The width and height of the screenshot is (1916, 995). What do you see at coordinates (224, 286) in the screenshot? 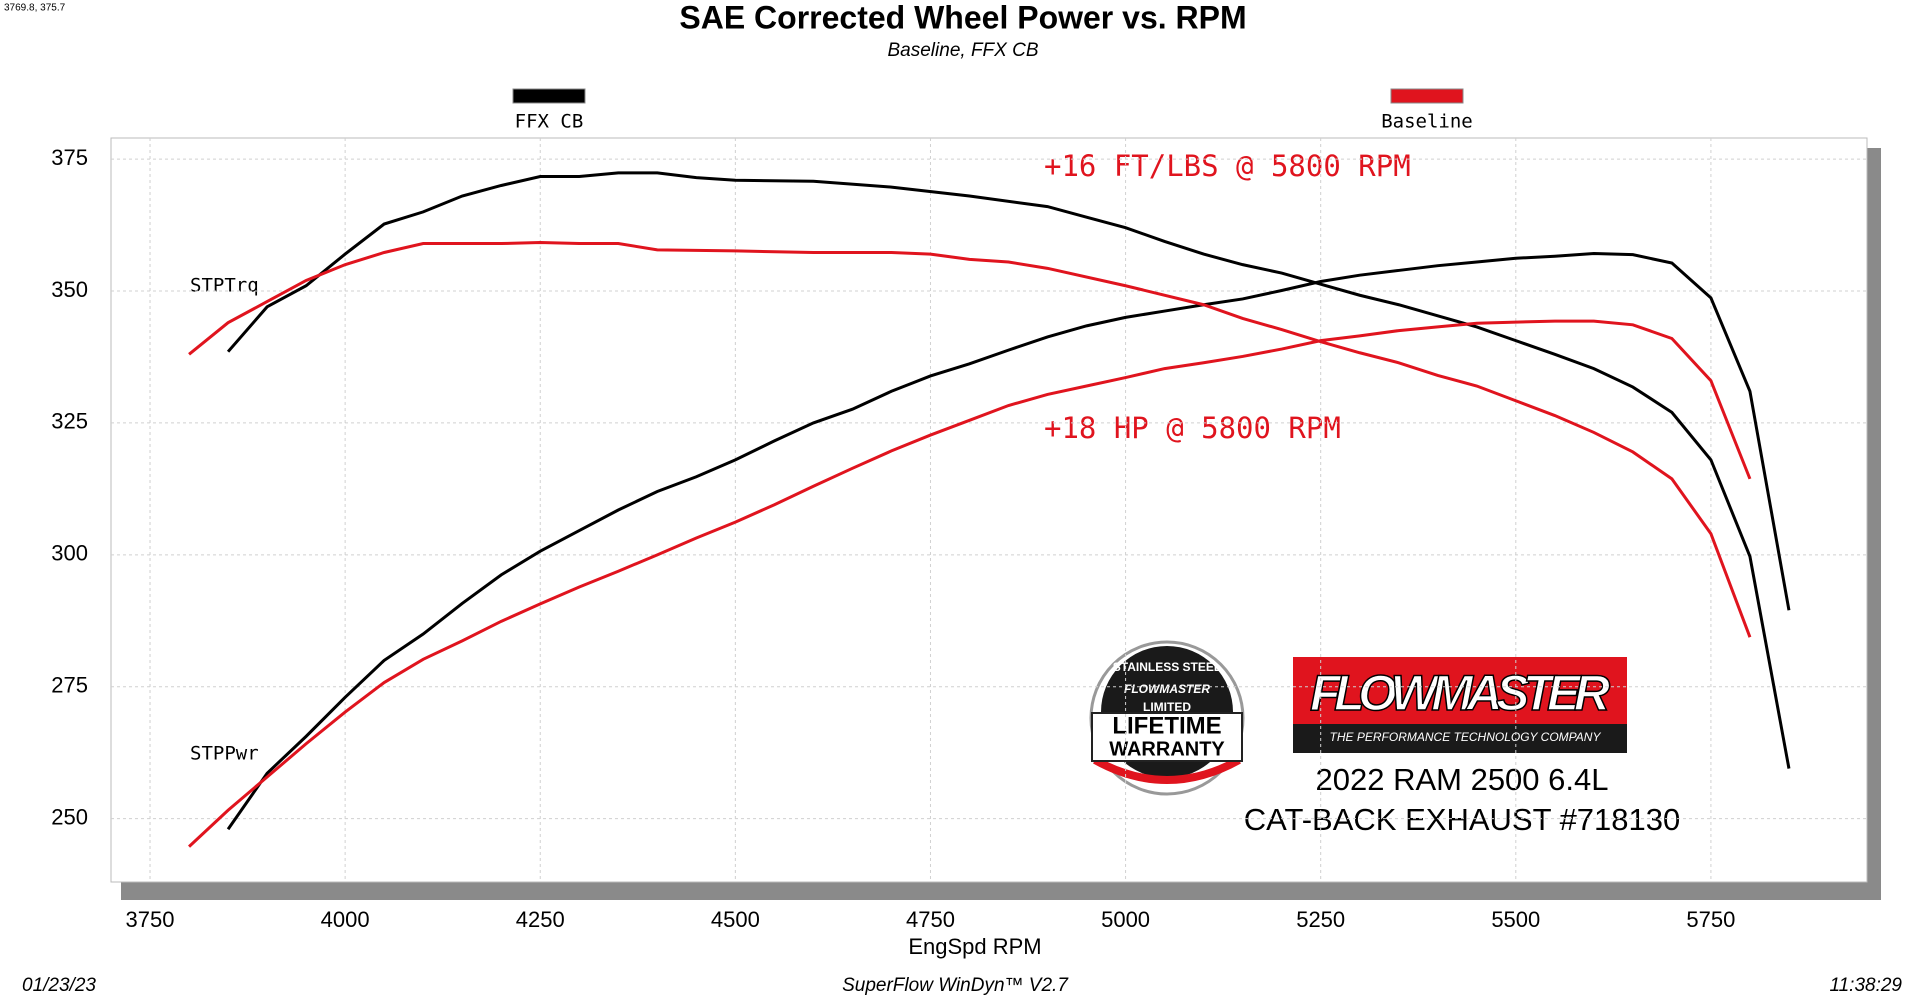
I see `curve-label: STPTrq` at bounding box center [224, 286].